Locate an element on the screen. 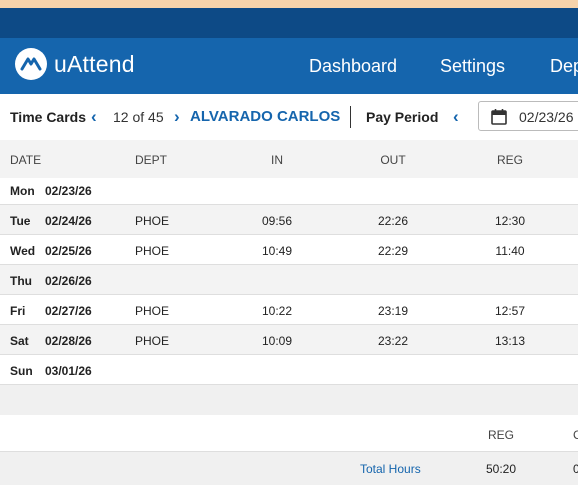 The height and width of the screenshot is (489, 578). row-day: Tue is located at coordinates (20, 221).